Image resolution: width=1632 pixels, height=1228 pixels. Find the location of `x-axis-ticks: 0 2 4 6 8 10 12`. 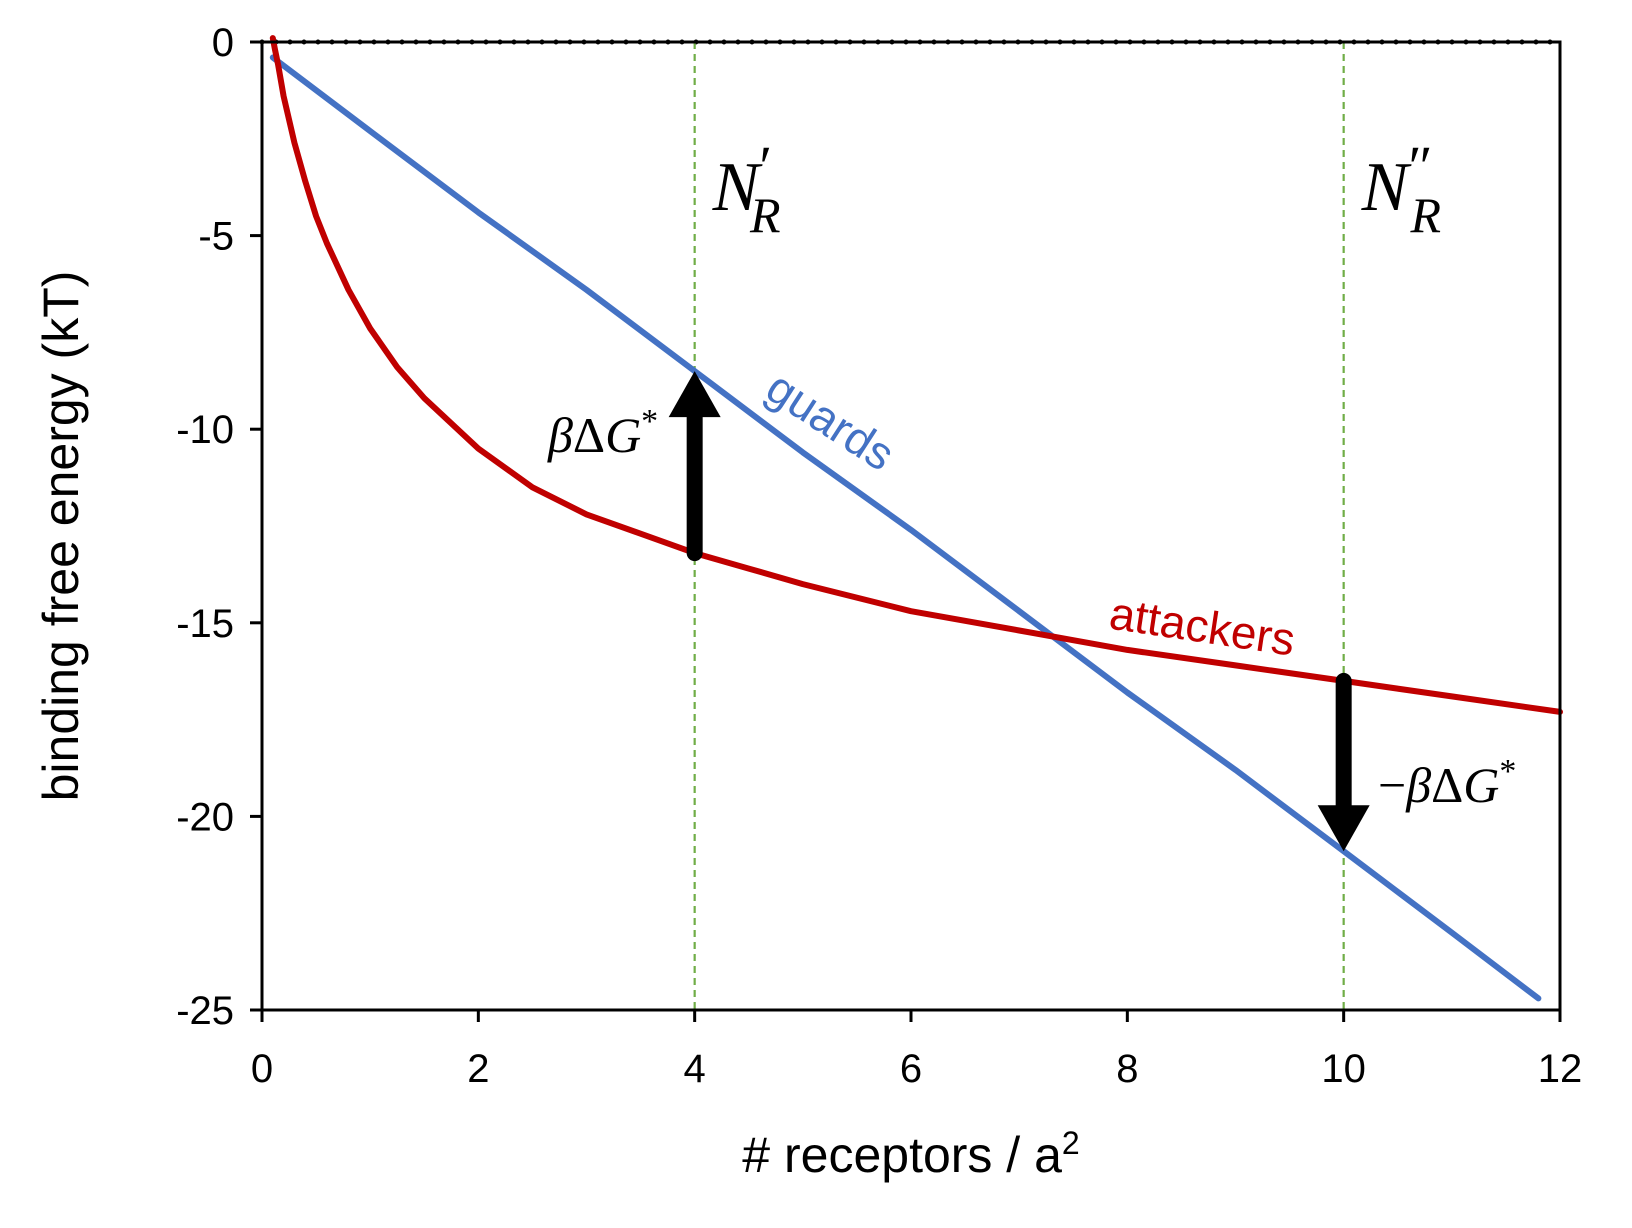

x-axis-ticks: 0 2 4 6 8 10 12 is located at coordinates (916, 1050).